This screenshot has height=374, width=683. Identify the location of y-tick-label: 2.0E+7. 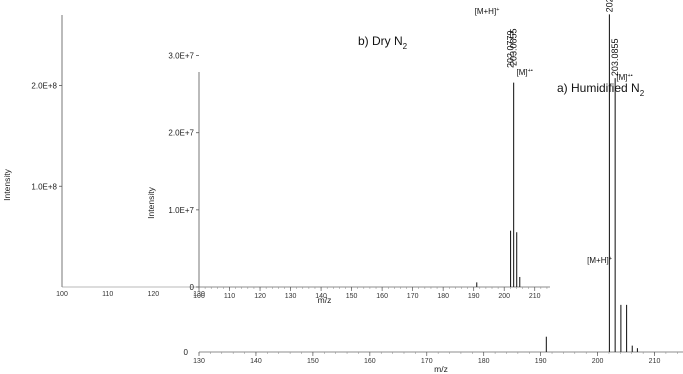
(181, 133).